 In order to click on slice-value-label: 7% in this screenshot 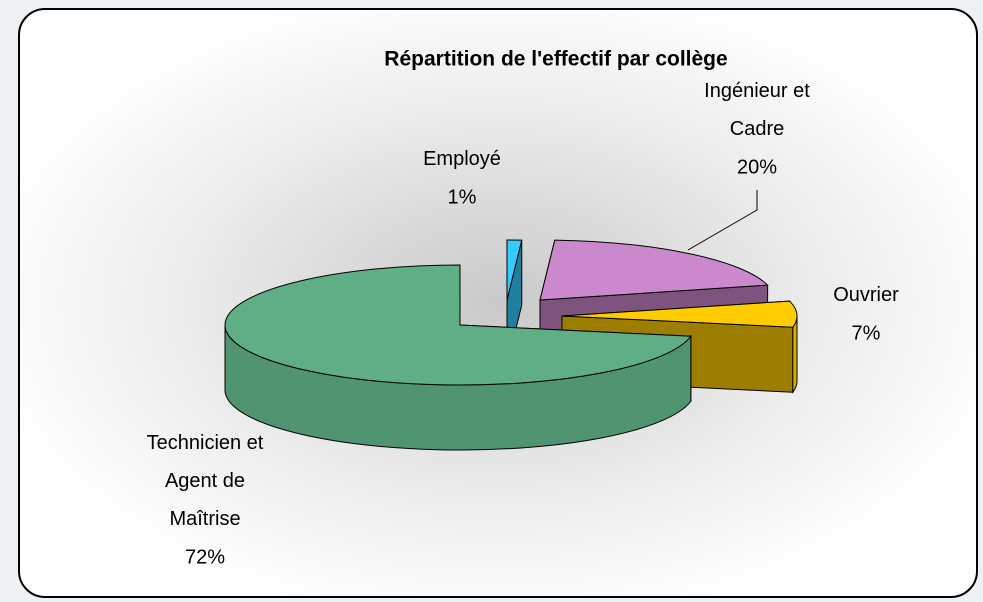, I will do `click(866, 333)`.